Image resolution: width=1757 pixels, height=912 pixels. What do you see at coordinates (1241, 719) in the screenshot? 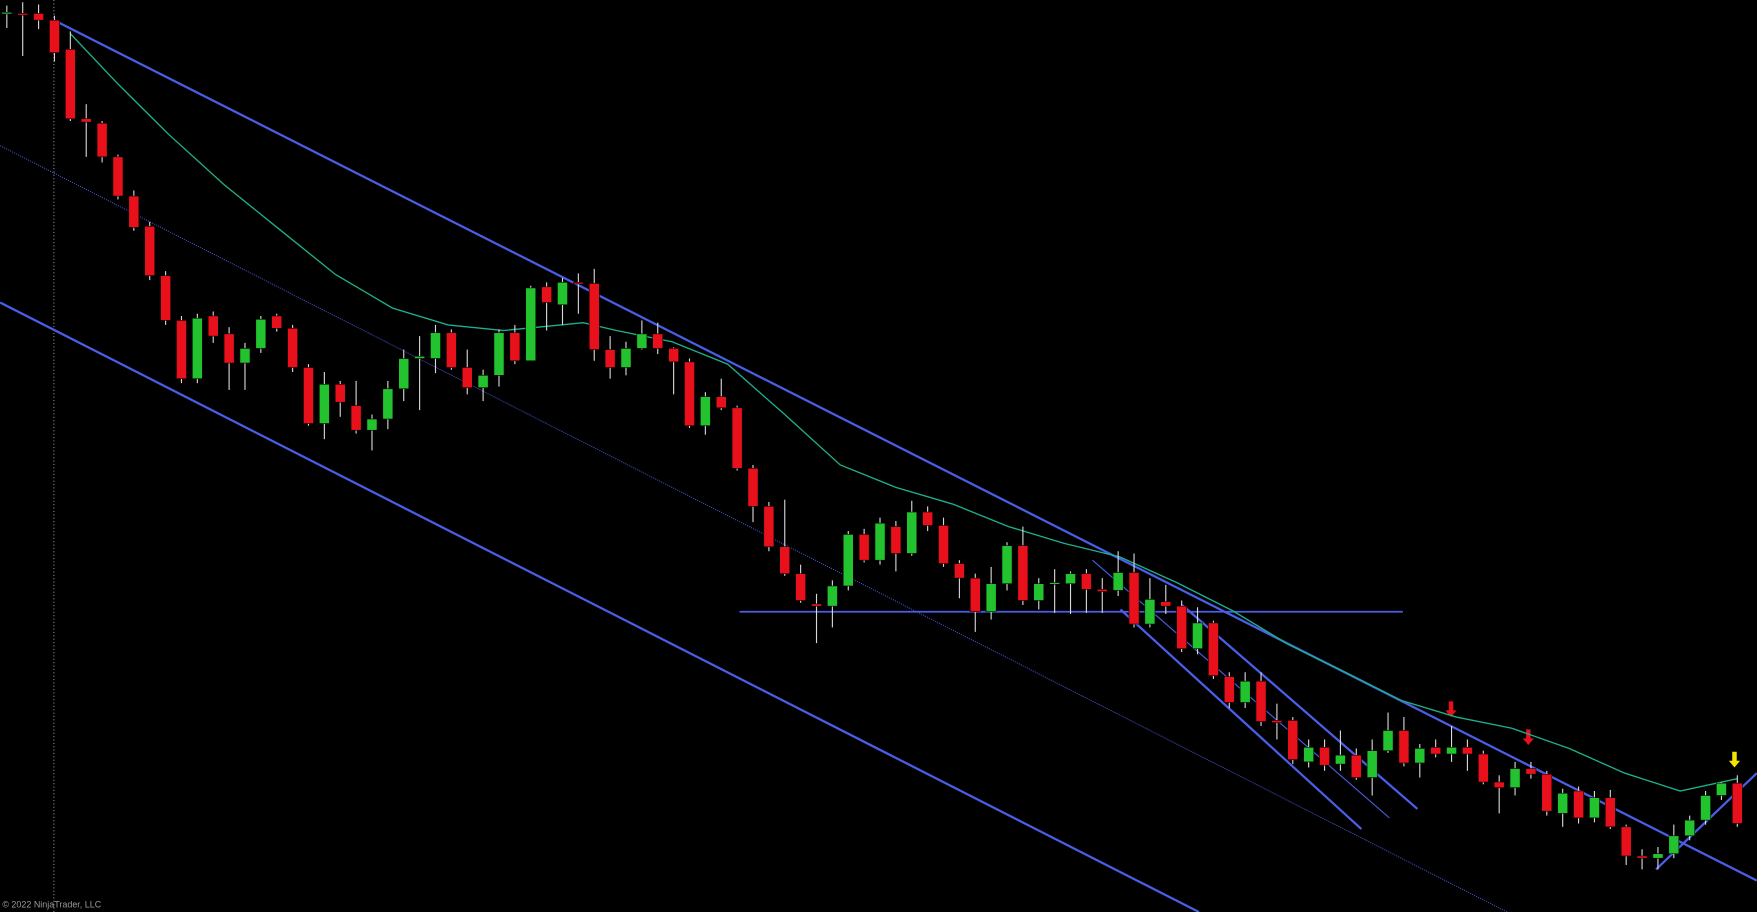
I see `trend-line` at bounding box center [1241, 719].